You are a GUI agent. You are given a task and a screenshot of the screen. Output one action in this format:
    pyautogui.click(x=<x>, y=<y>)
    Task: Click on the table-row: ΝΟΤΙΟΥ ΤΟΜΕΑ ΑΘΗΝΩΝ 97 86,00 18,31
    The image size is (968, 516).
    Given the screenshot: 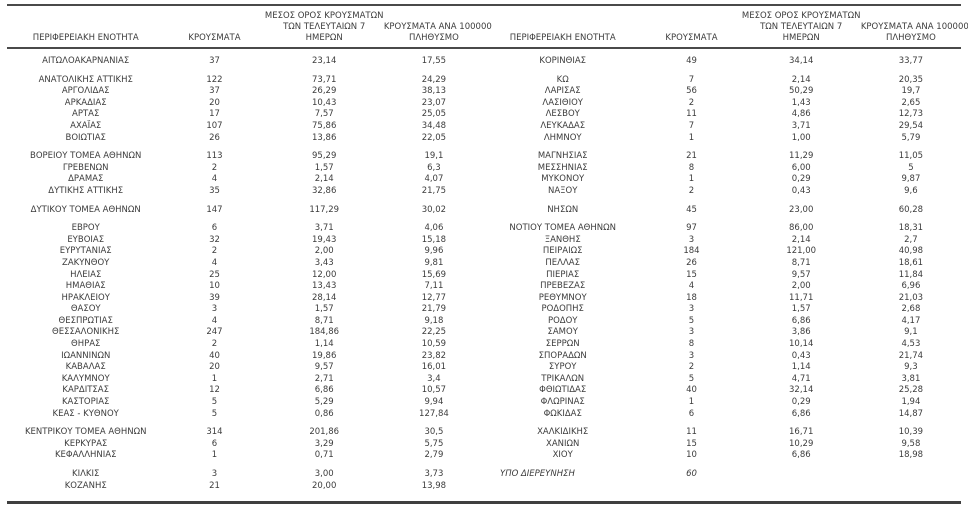 What is the action you would take?
    pyautogui.click(x=722, y=225)
    